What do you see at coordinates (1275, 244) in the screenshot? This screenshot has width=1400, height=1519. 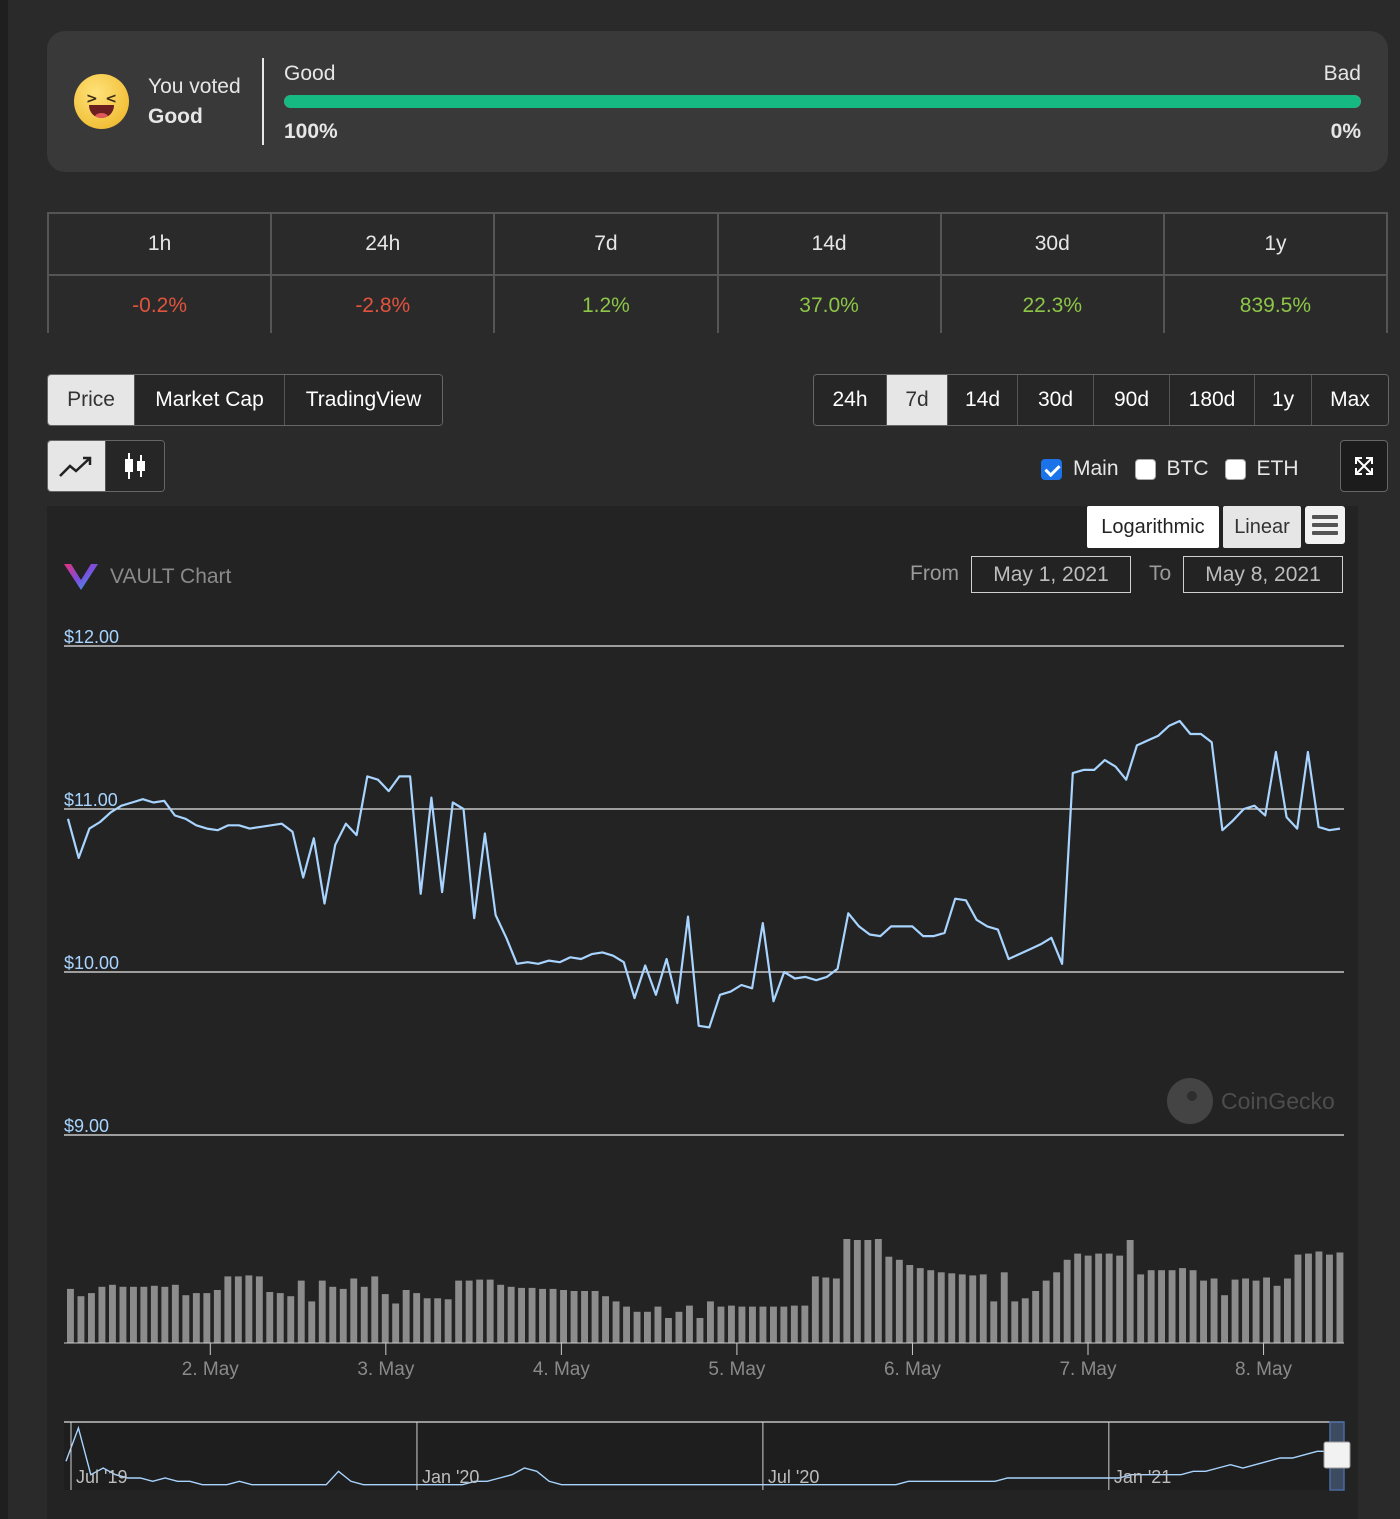 I see `change-header-1y: 1y` at bounding box center [1275, 244].